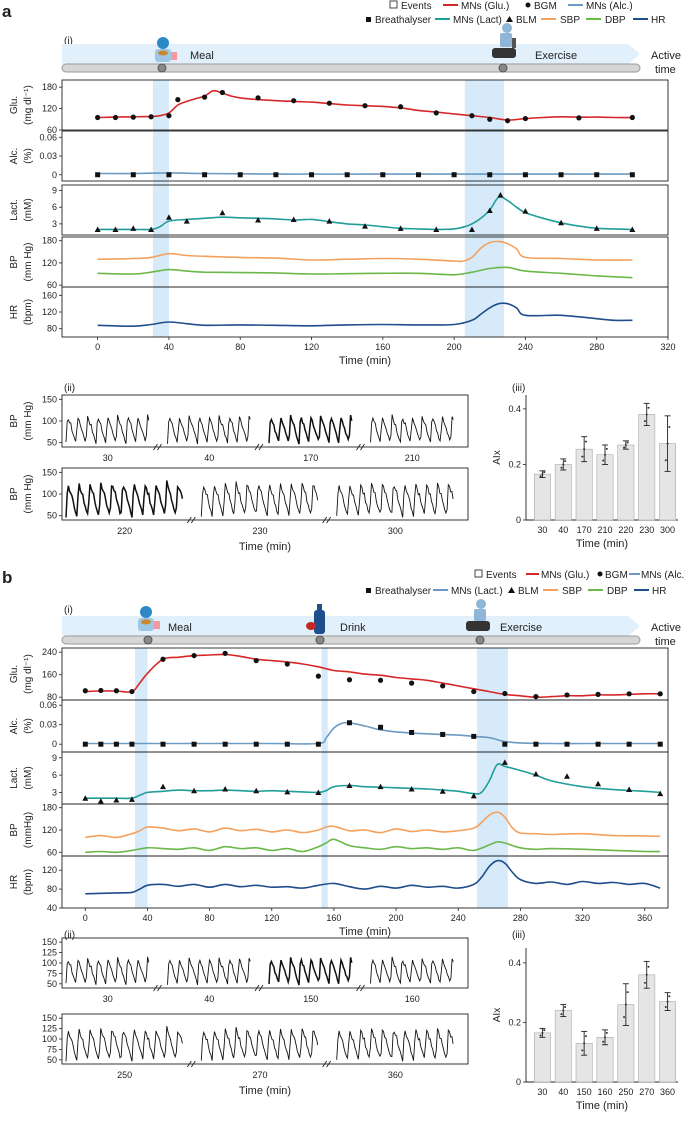 This screenshot has width=685, height=1135. Describe the element at coordinates (49, 421) in the screenshot. I see `wave-ytick-label-a-0-1: 100` at that location.